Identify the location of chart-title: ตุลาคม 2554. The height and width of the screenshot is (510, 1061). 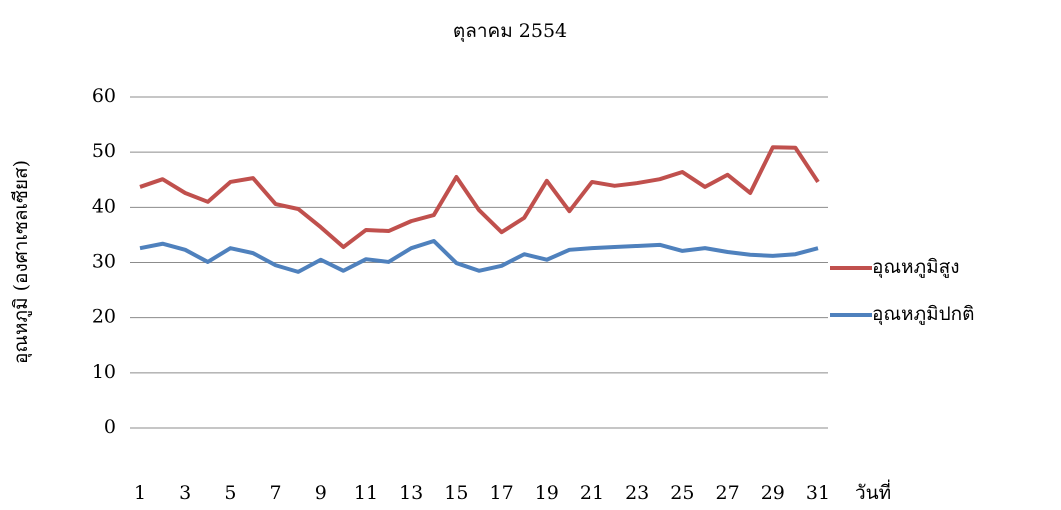
(510, 31).